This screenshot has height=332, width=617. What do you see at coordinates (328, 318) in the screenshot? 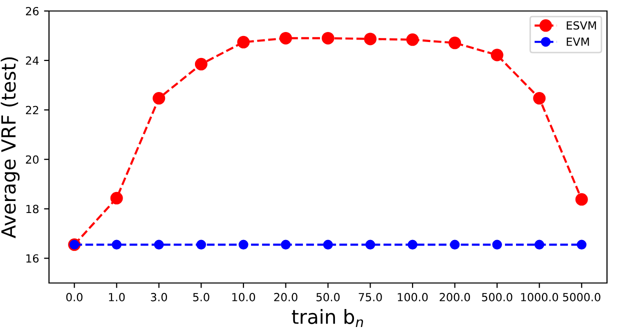
I see `x-axis-title: train b$_{n}$` at bounding box center [328, 318].